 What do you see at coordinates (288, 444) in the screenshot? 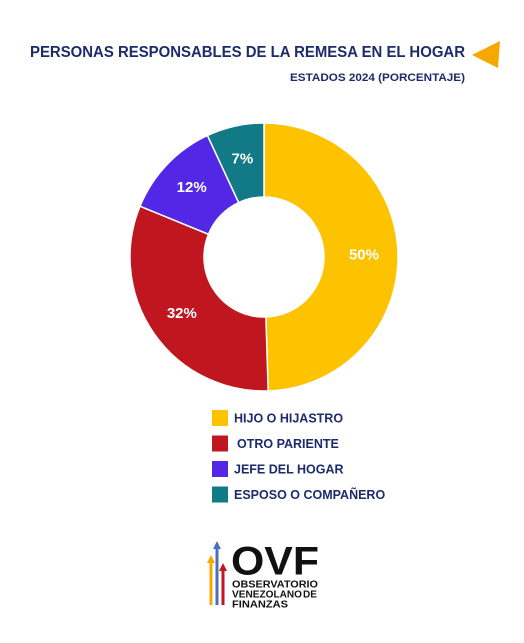
I see `legend-label: OTRO PARIENTE` at bounding box center [288, 444].